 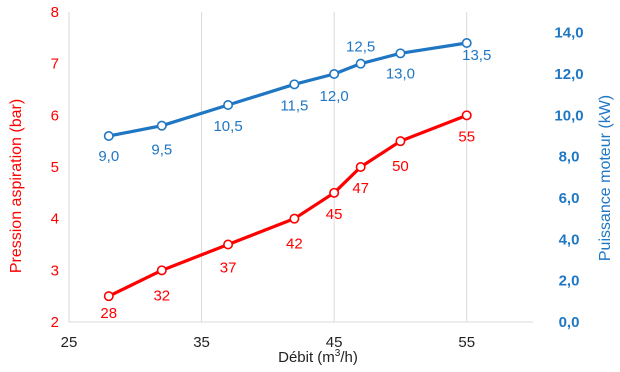 I want to click on pressure-data-label: 45, so click(x=334, y=214).